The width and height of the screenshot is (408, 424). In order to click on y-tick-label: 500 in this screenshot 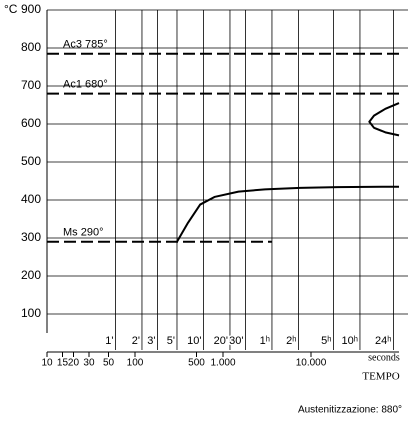, I will do `click(31, 161)`.